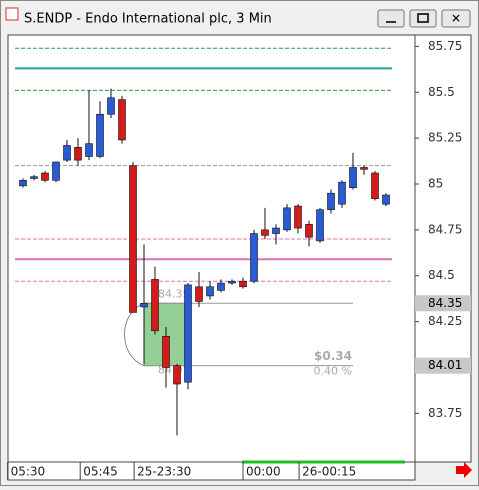  I want to click on minimize-button, so click(391, 18).